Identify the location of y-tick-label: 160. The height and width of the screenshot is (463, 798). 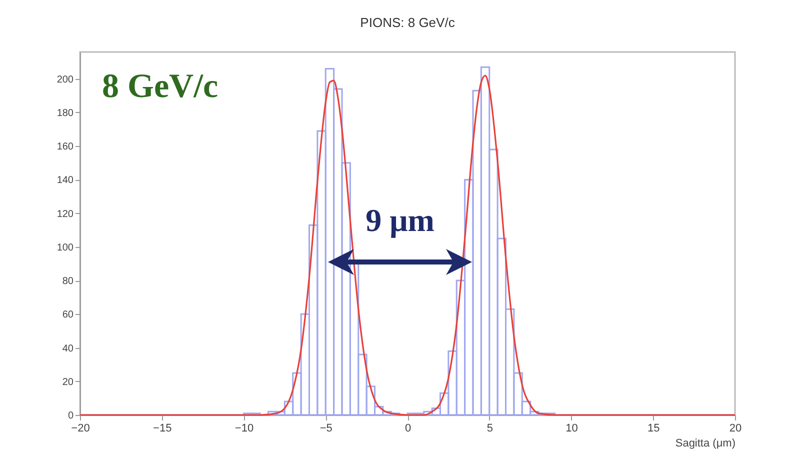
(65, 147).